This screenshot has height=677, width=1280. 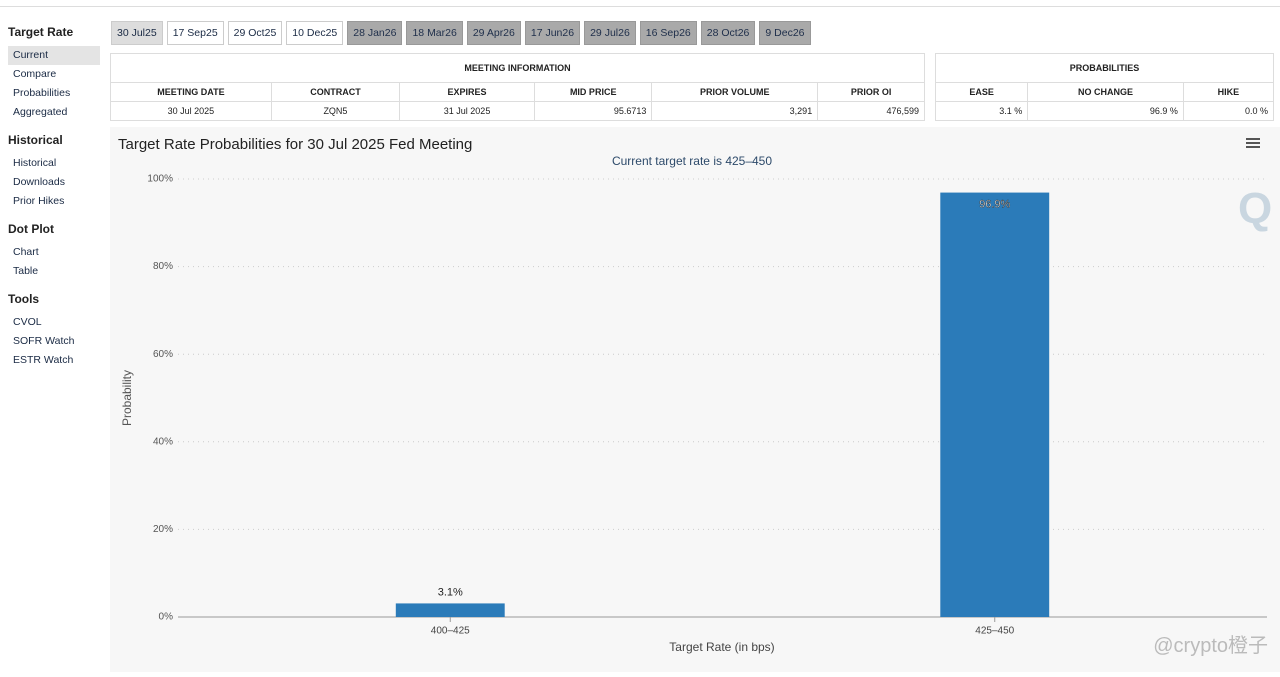 What do you see at coordinates (871, 92) in the screenshot?
I see `column-header: PRIOR OI` at bounding box center [871, 92].